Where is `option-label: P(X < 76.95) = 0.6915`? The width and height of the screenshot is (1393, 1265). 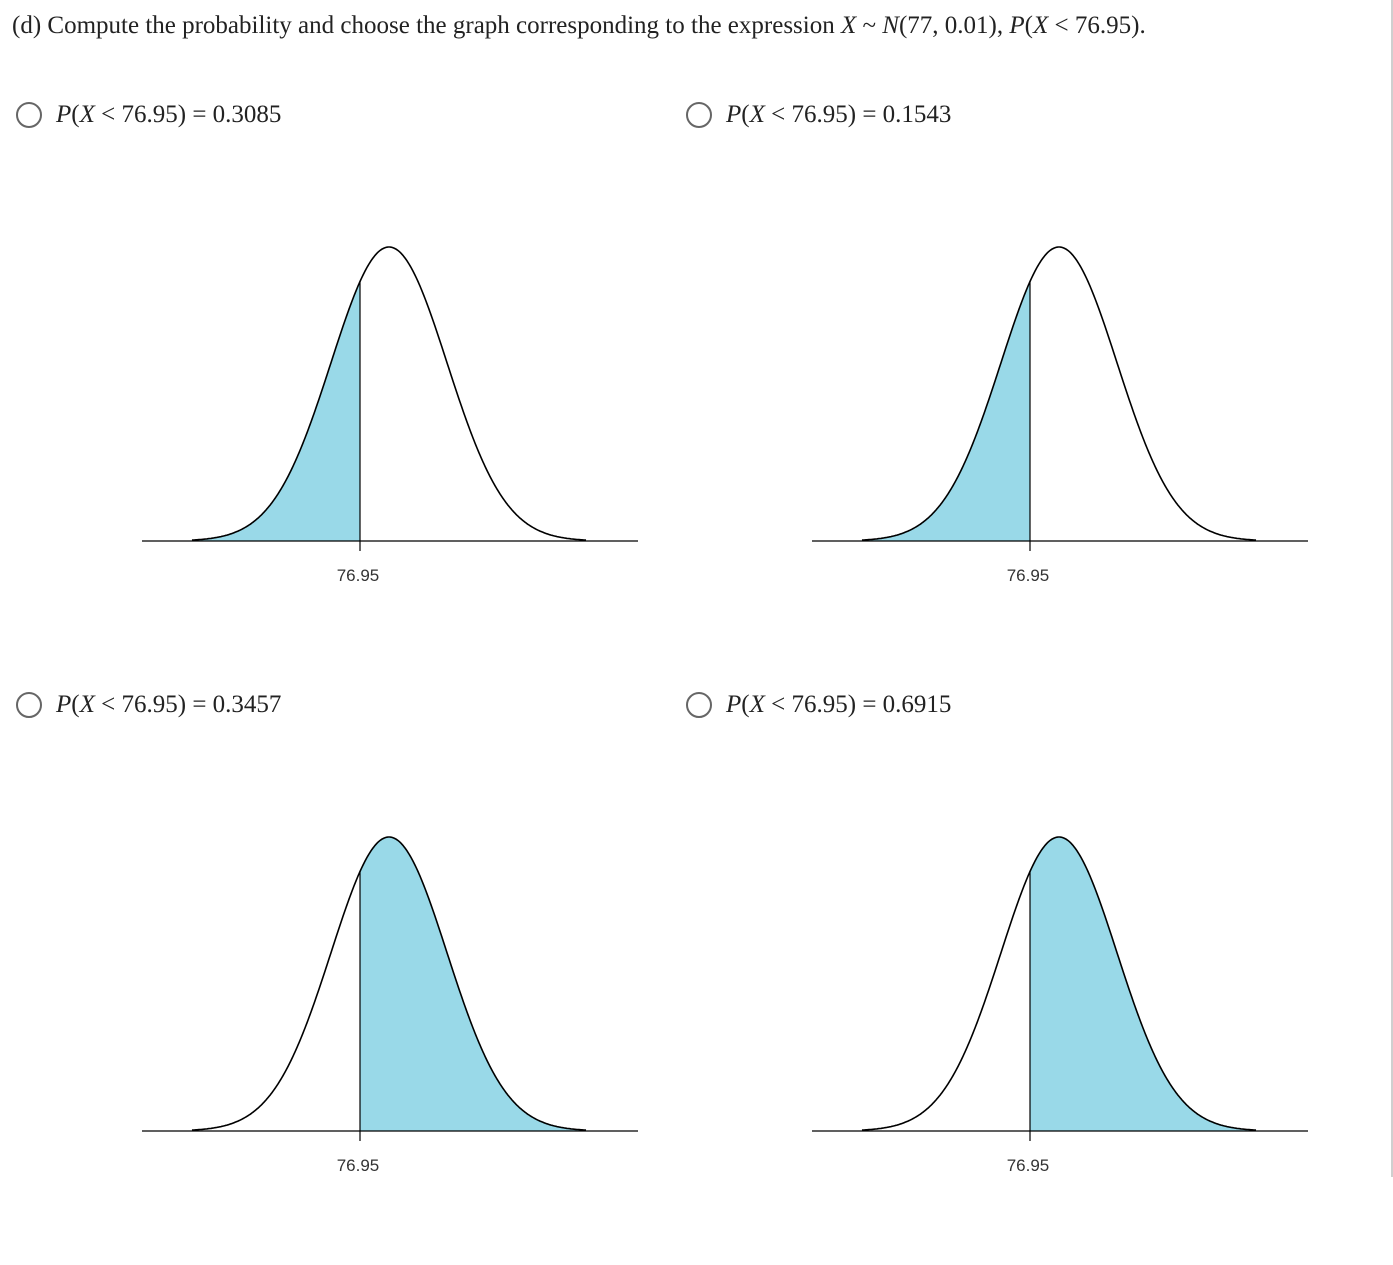 option-label: P(X < 76.95) = 0.6915 is located at coordinates (838, 705).